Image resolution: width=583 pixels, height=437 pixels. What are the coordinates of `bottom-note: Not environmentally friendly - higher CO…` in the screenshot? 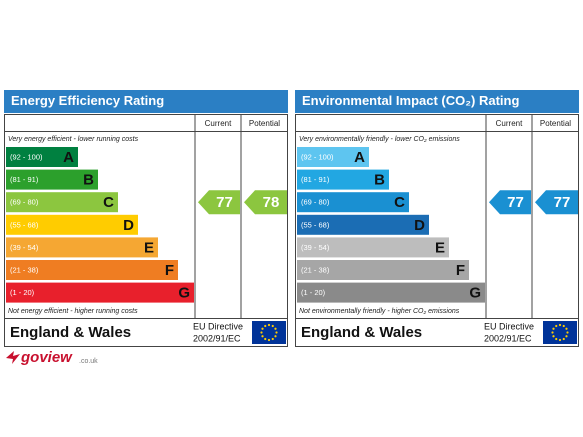 It's located at (379, 311).